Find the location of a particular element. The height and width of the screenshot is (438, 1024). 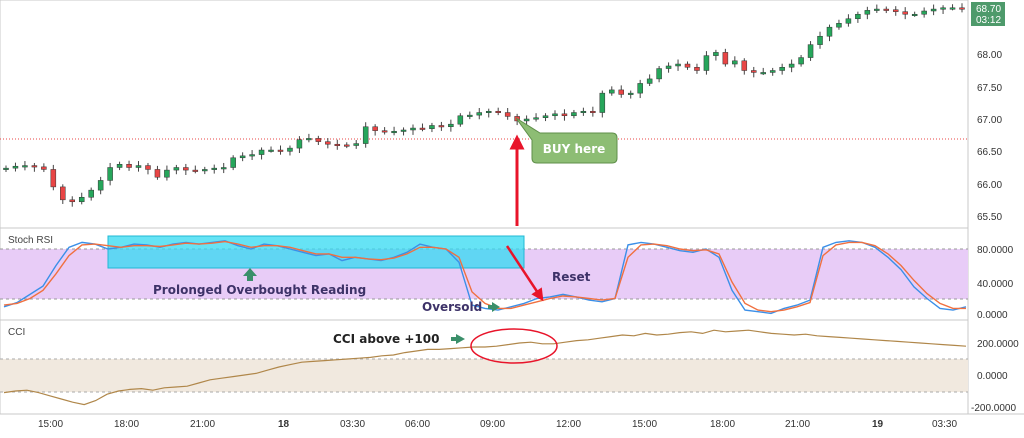

cci-axis: 200.0000 0.0000 -200.0000 is located at coordinates (995, 376).